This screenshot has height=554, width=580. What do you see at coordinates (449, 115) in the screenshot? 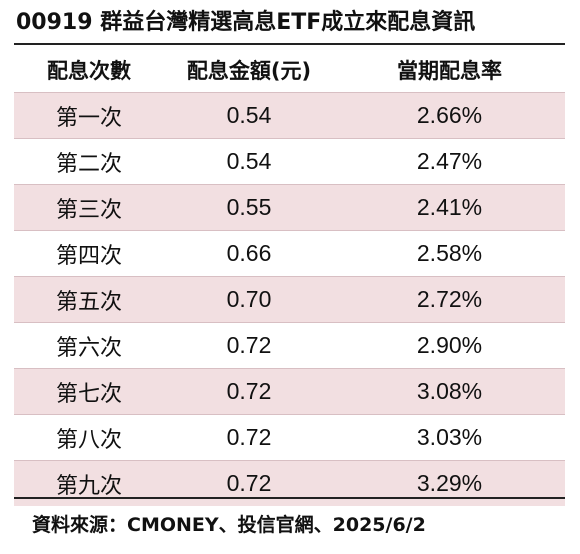
I see `row-rate: 2.66%` at bounding box center [449, 115].